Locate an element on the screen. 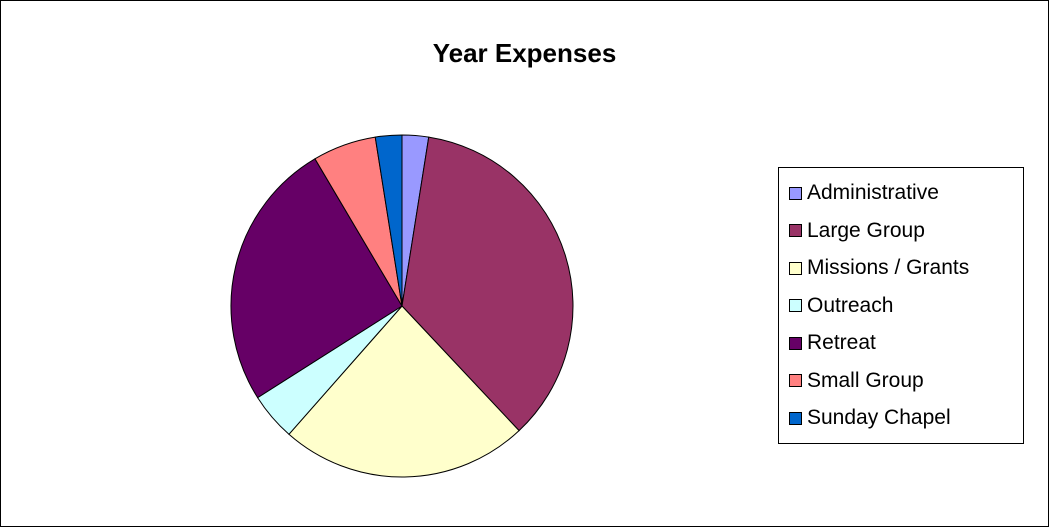  legend-label: Sunday Chapel is located at coordinates (879, 417).